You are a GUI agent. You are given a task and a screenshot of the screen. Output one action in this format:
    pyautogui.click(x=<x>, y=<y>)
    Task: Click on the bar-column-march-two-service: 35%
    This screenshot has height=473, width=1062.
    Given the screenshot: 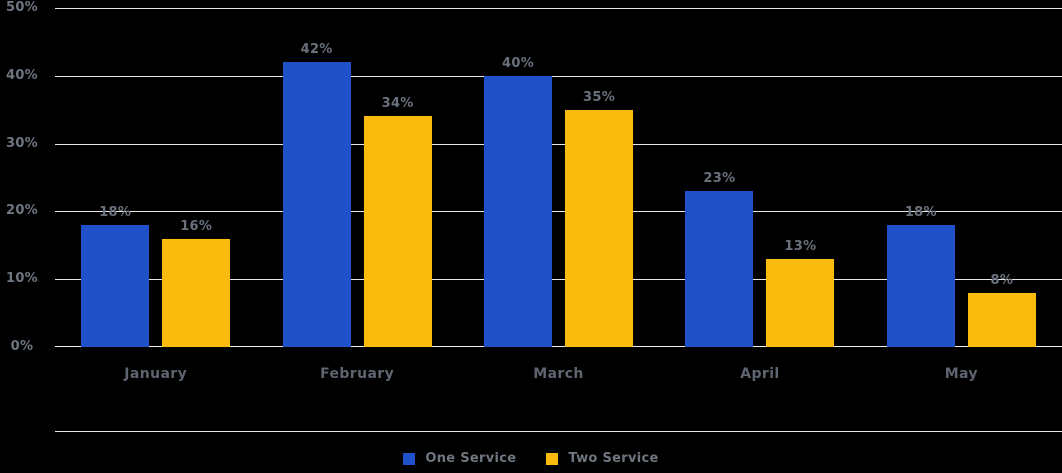 What is the action you would take?
    pyautogui.click(x=599, y=218)
    